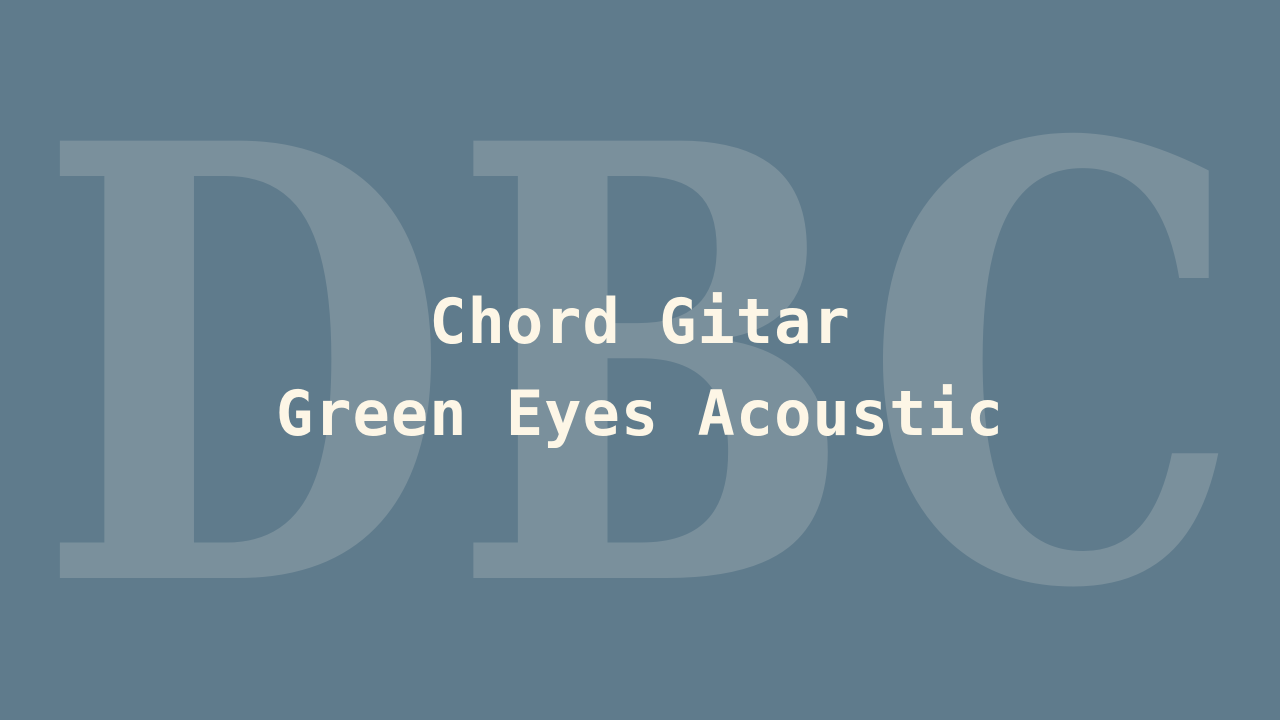  What do you see at coordinates (640, 321) in the screenshot?
I see `title-line-1: Chord Gitar` at bounding box center [640, 321].